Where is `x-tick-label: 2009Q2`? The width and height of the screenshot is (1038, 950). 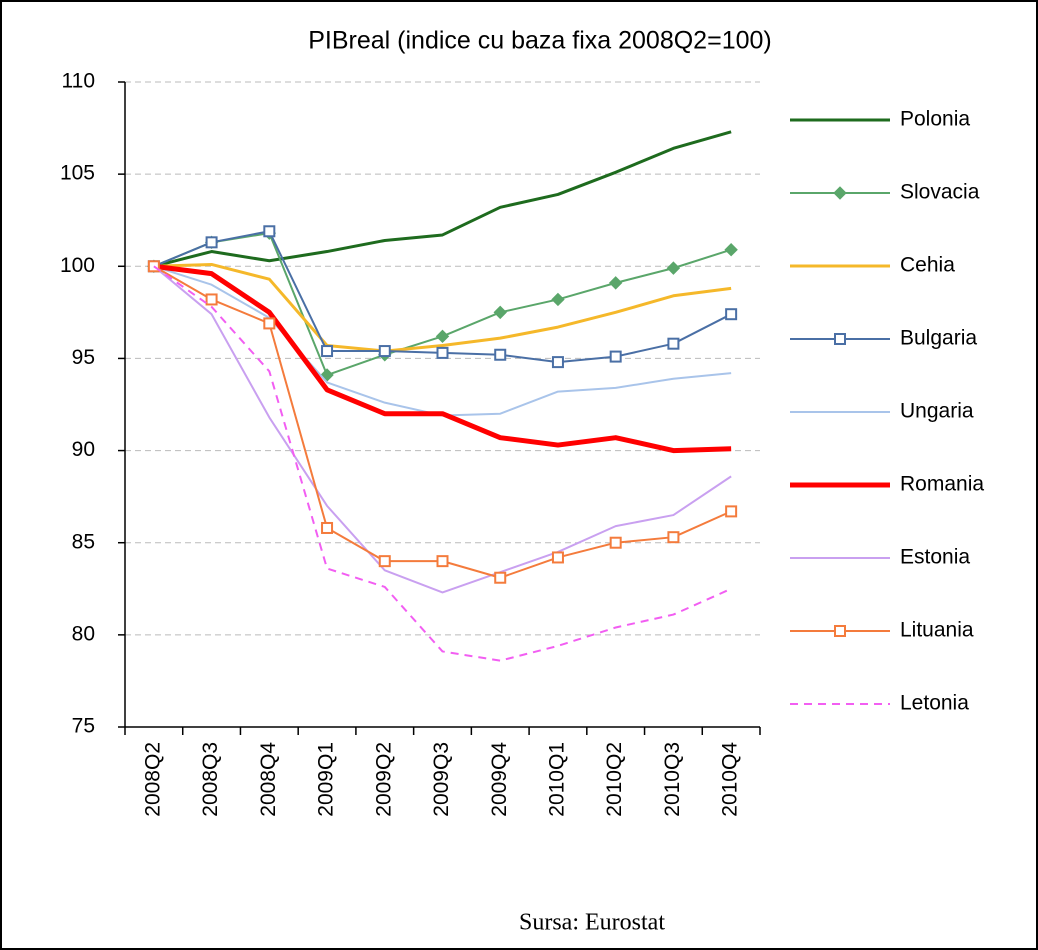 x-tick-label: 2009Q2 is located at coordinates (383, 779).